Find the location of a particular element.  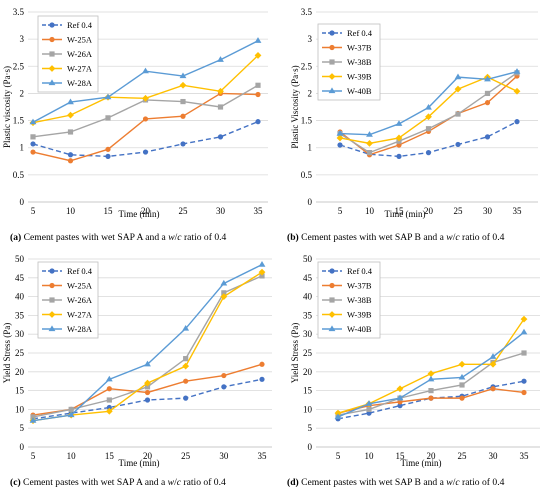

caption-label: (d) is located at coordinates (293, 482).